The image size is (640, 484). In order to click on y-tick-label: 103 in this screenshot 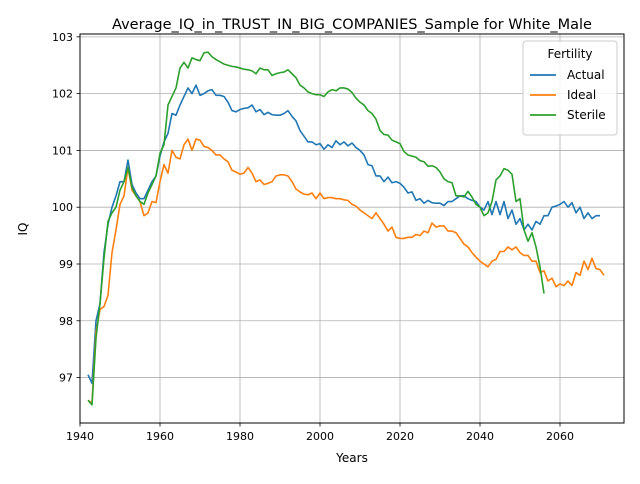, I will do `click(62, 37)`.